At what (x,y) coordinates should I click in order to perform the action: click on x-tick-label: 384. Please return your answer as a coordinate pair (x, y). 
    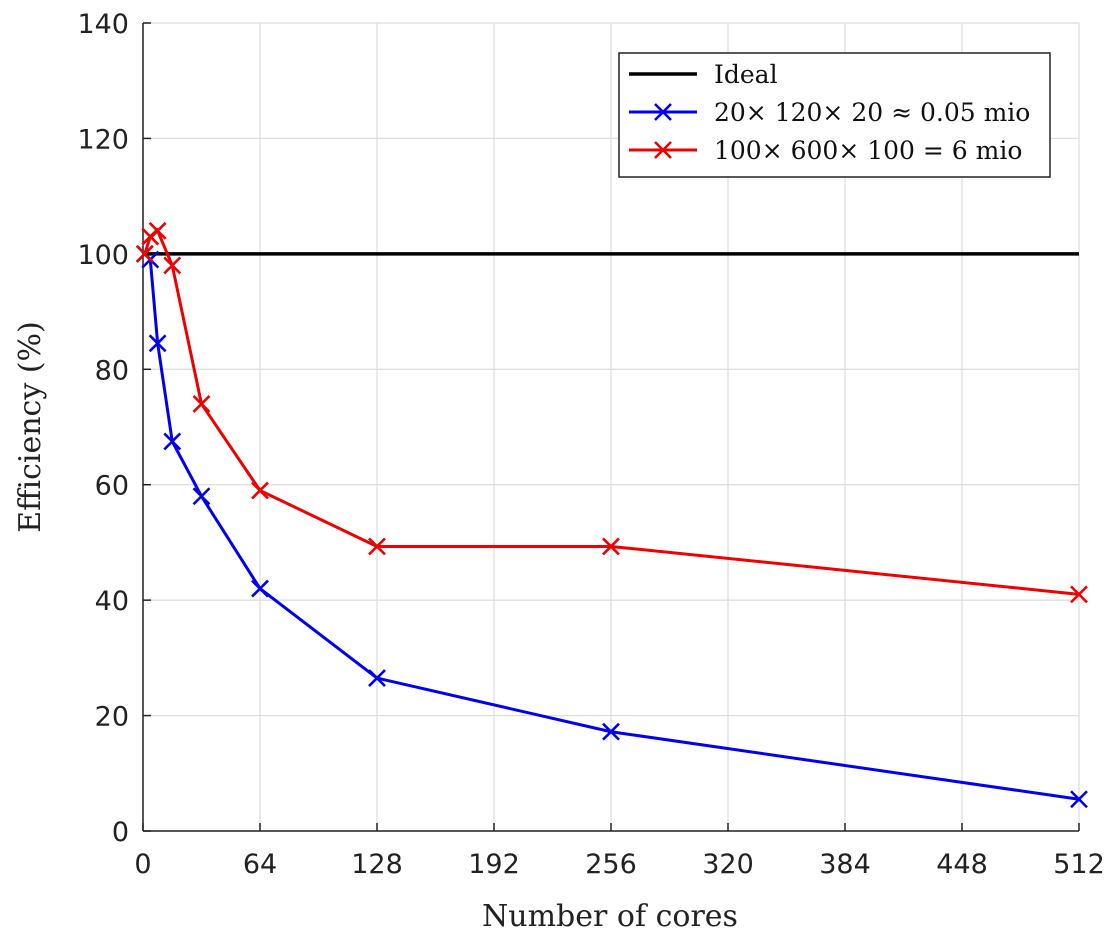
    Looking at the image, I should click on (845, 864).